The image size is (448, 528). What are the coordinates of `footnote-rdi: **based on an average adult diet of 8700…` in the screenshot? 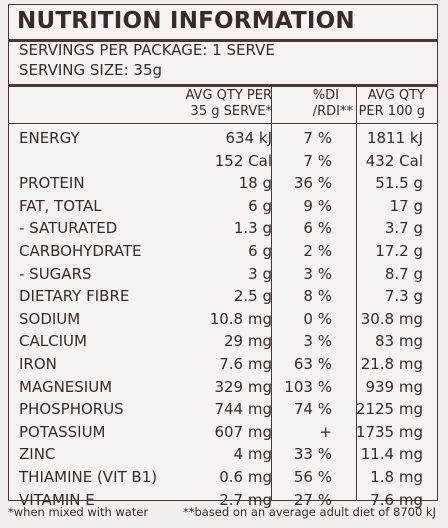 It's located at (309, 512).